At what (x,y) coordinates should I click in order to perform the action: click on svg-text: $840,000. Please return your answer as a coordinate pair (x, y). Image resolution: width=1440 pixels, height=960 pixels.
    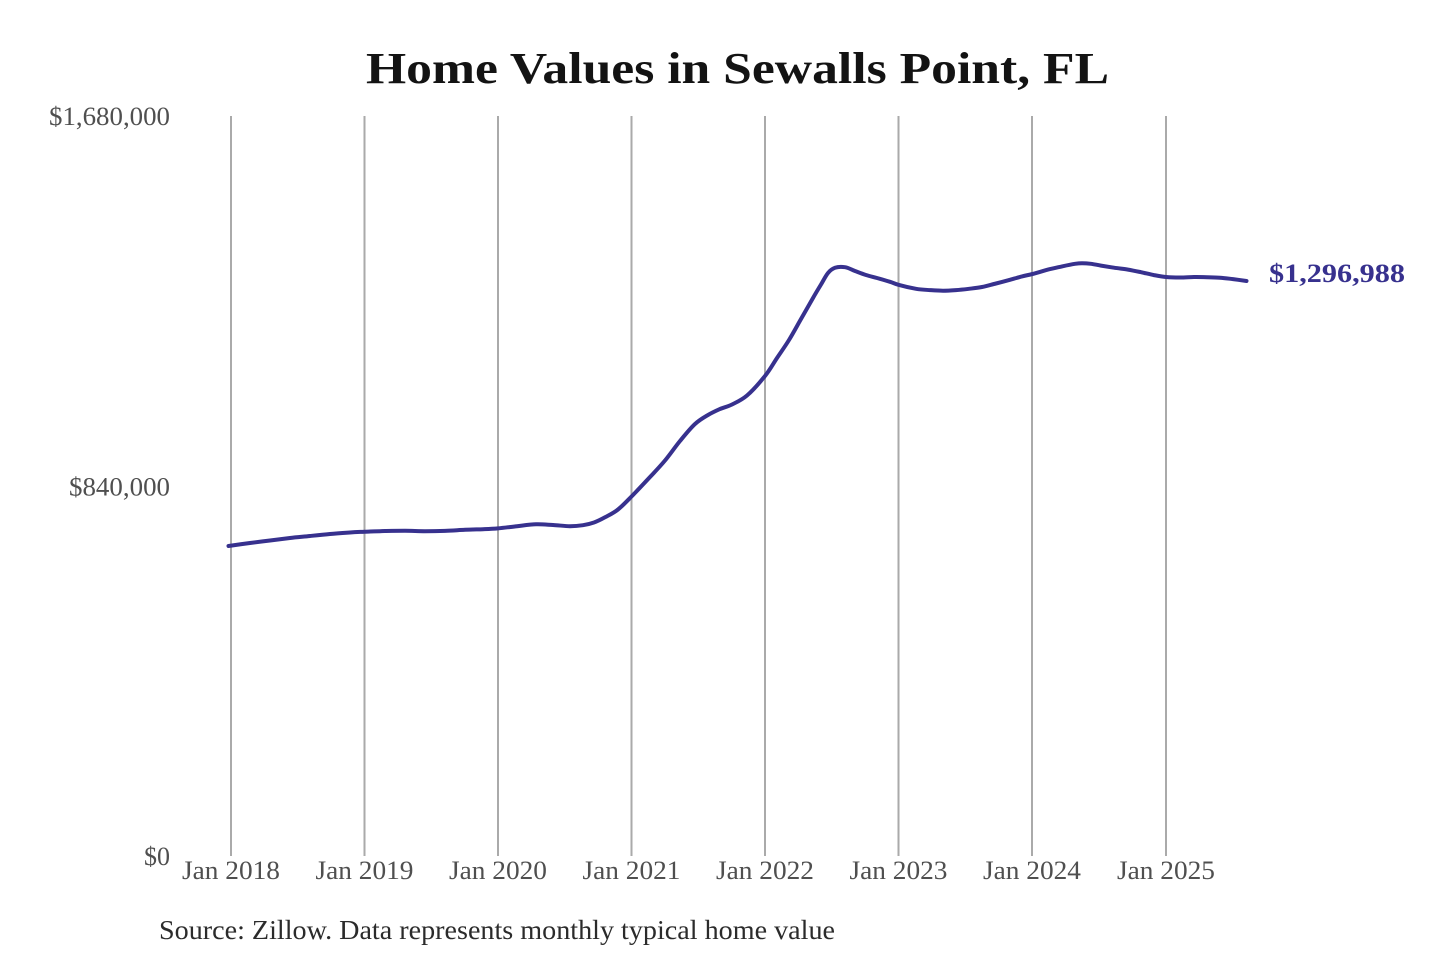
    Looking at the image, I should click on (119, 487).